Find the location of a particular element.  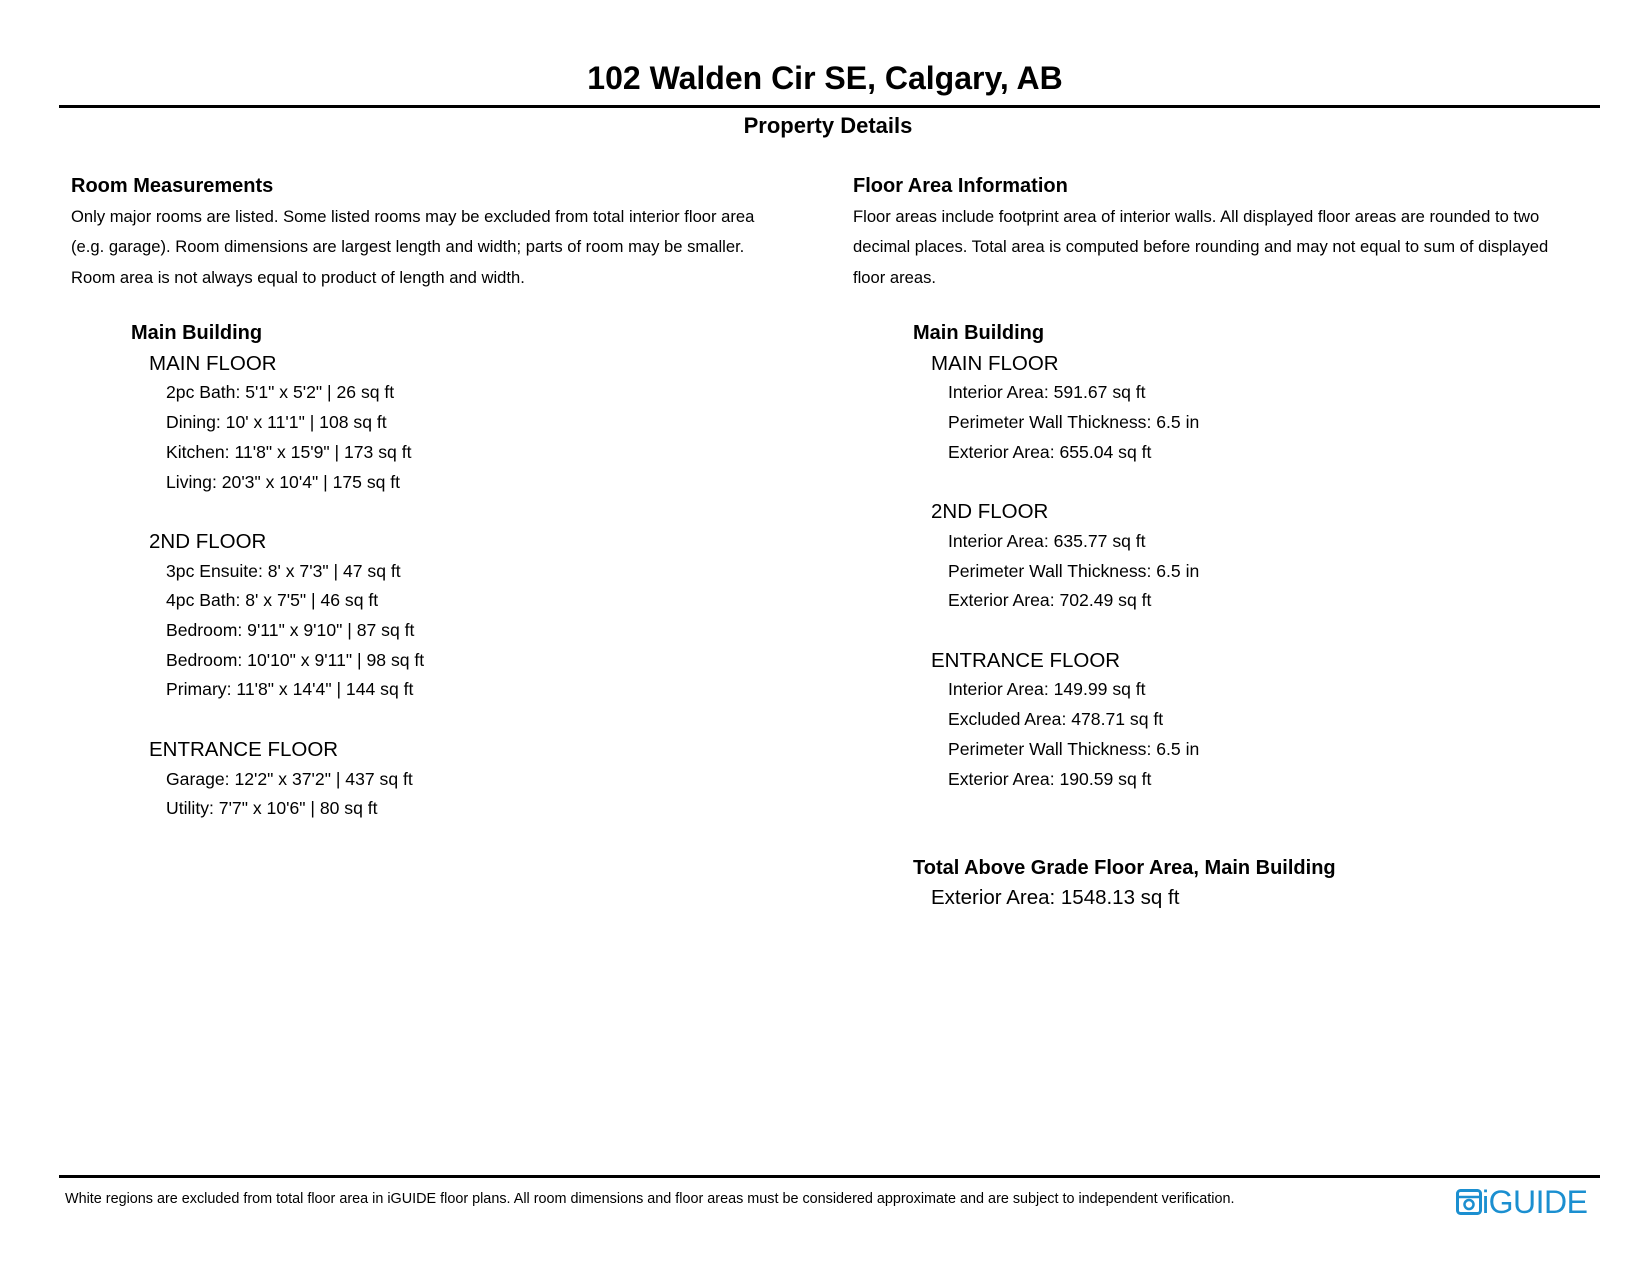

description-line: floor areas. is located at coordinates (895, 277).